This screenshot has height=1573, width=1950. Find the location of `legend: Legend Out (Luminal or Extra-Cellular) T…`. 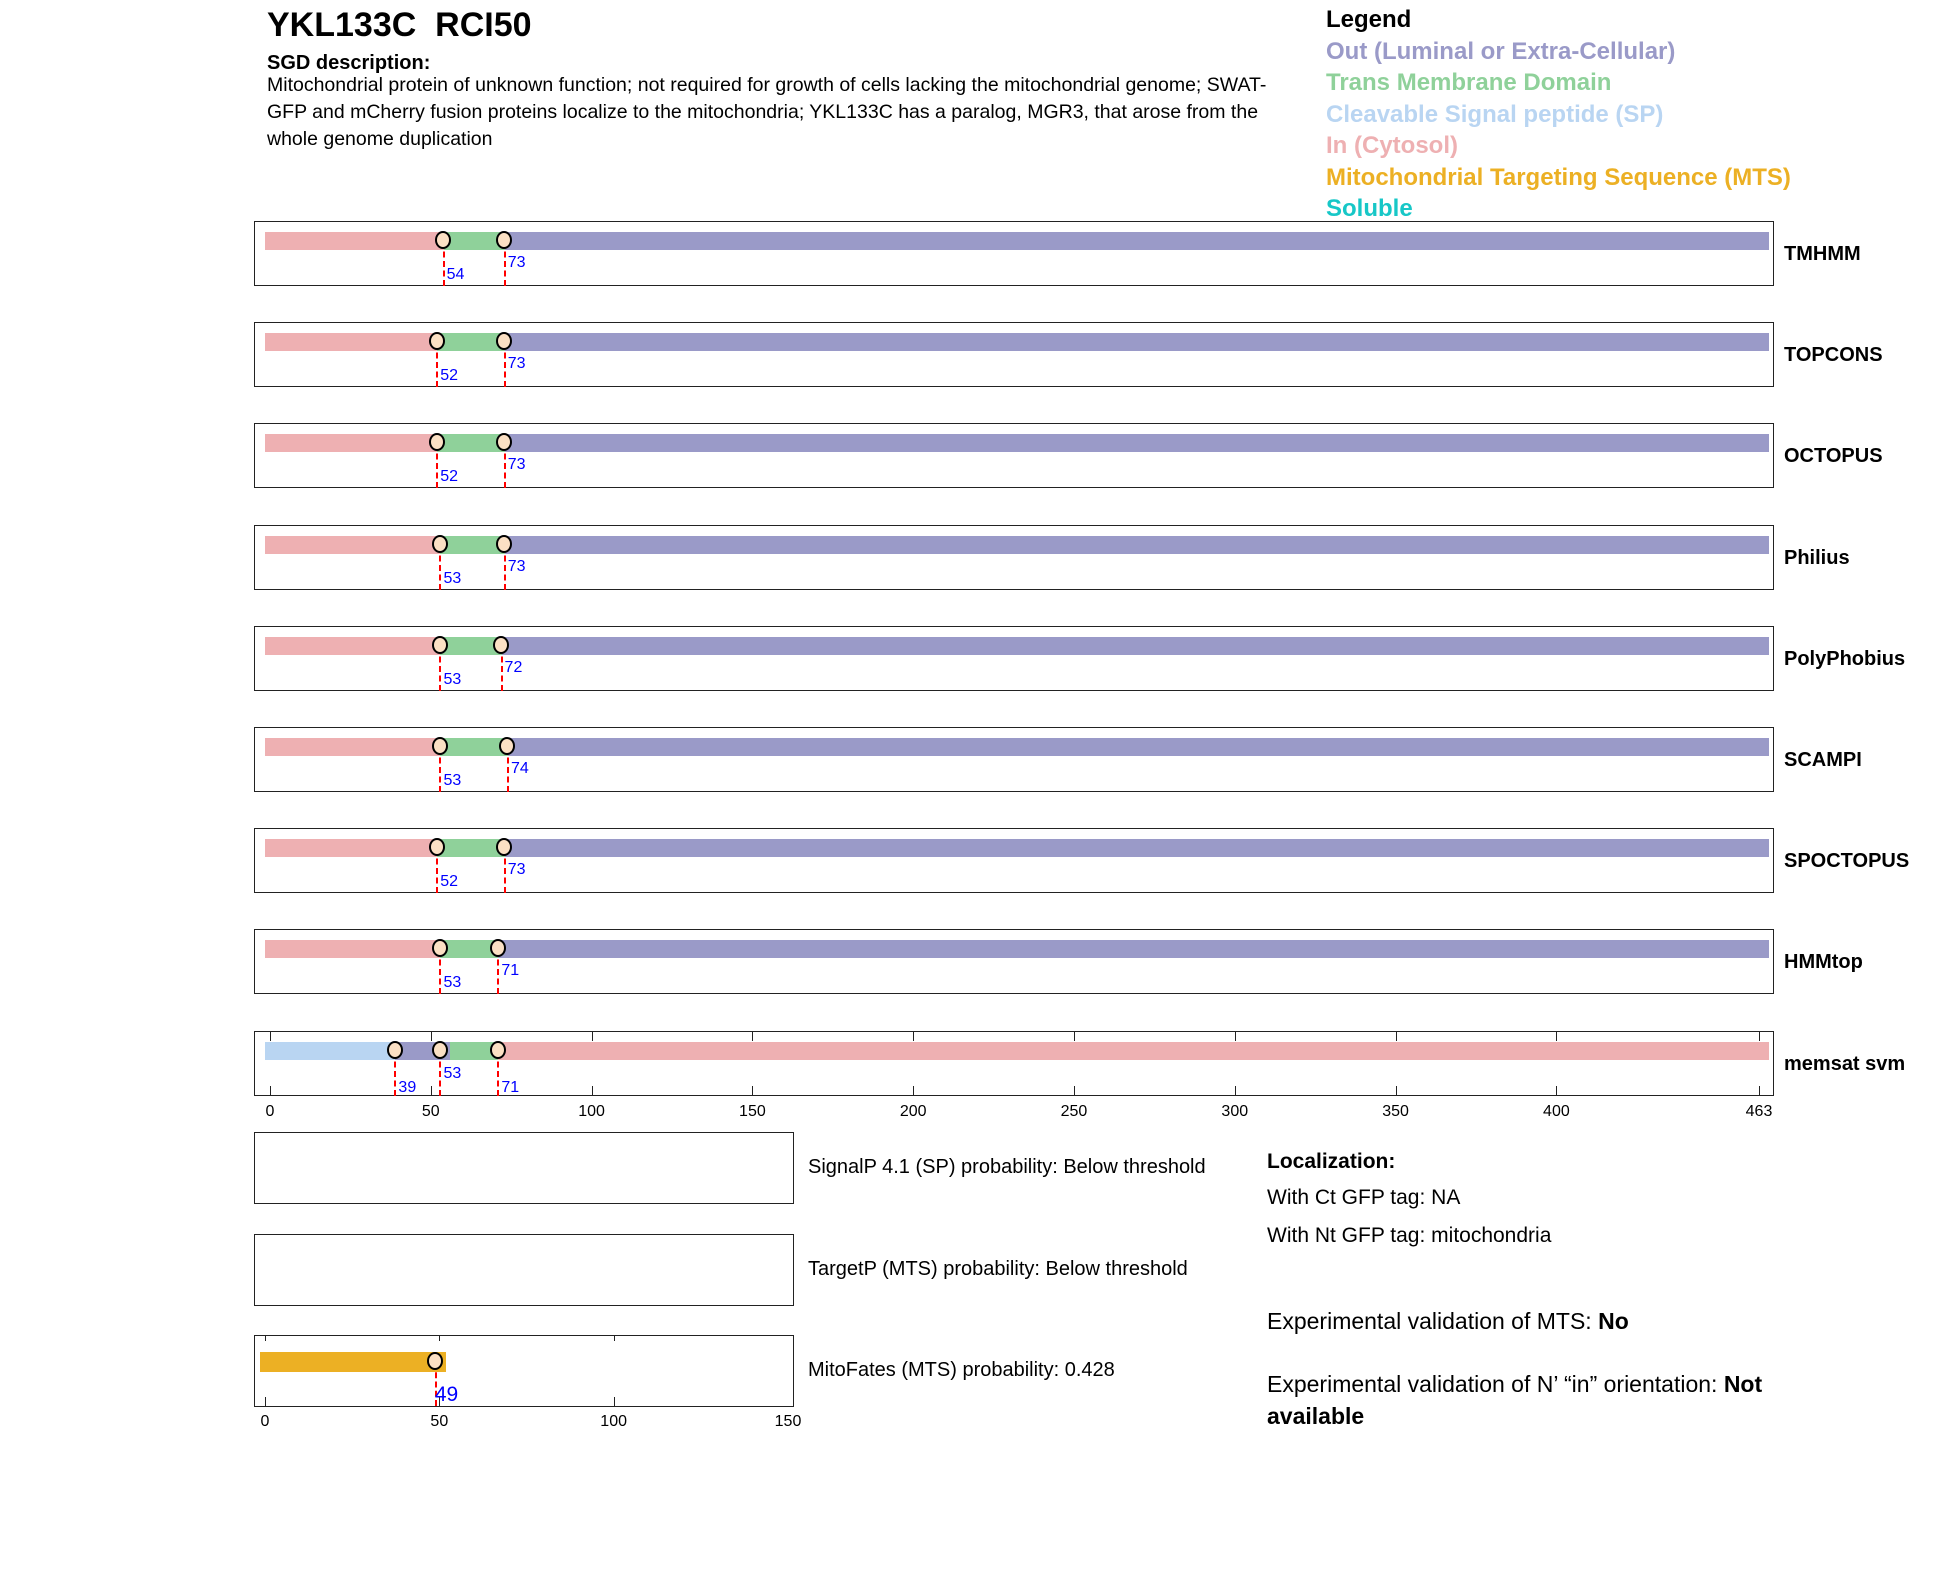

legend: Legend Out (Luminal or Extra-Cellular) T… is located at coordinates (1558, 114).